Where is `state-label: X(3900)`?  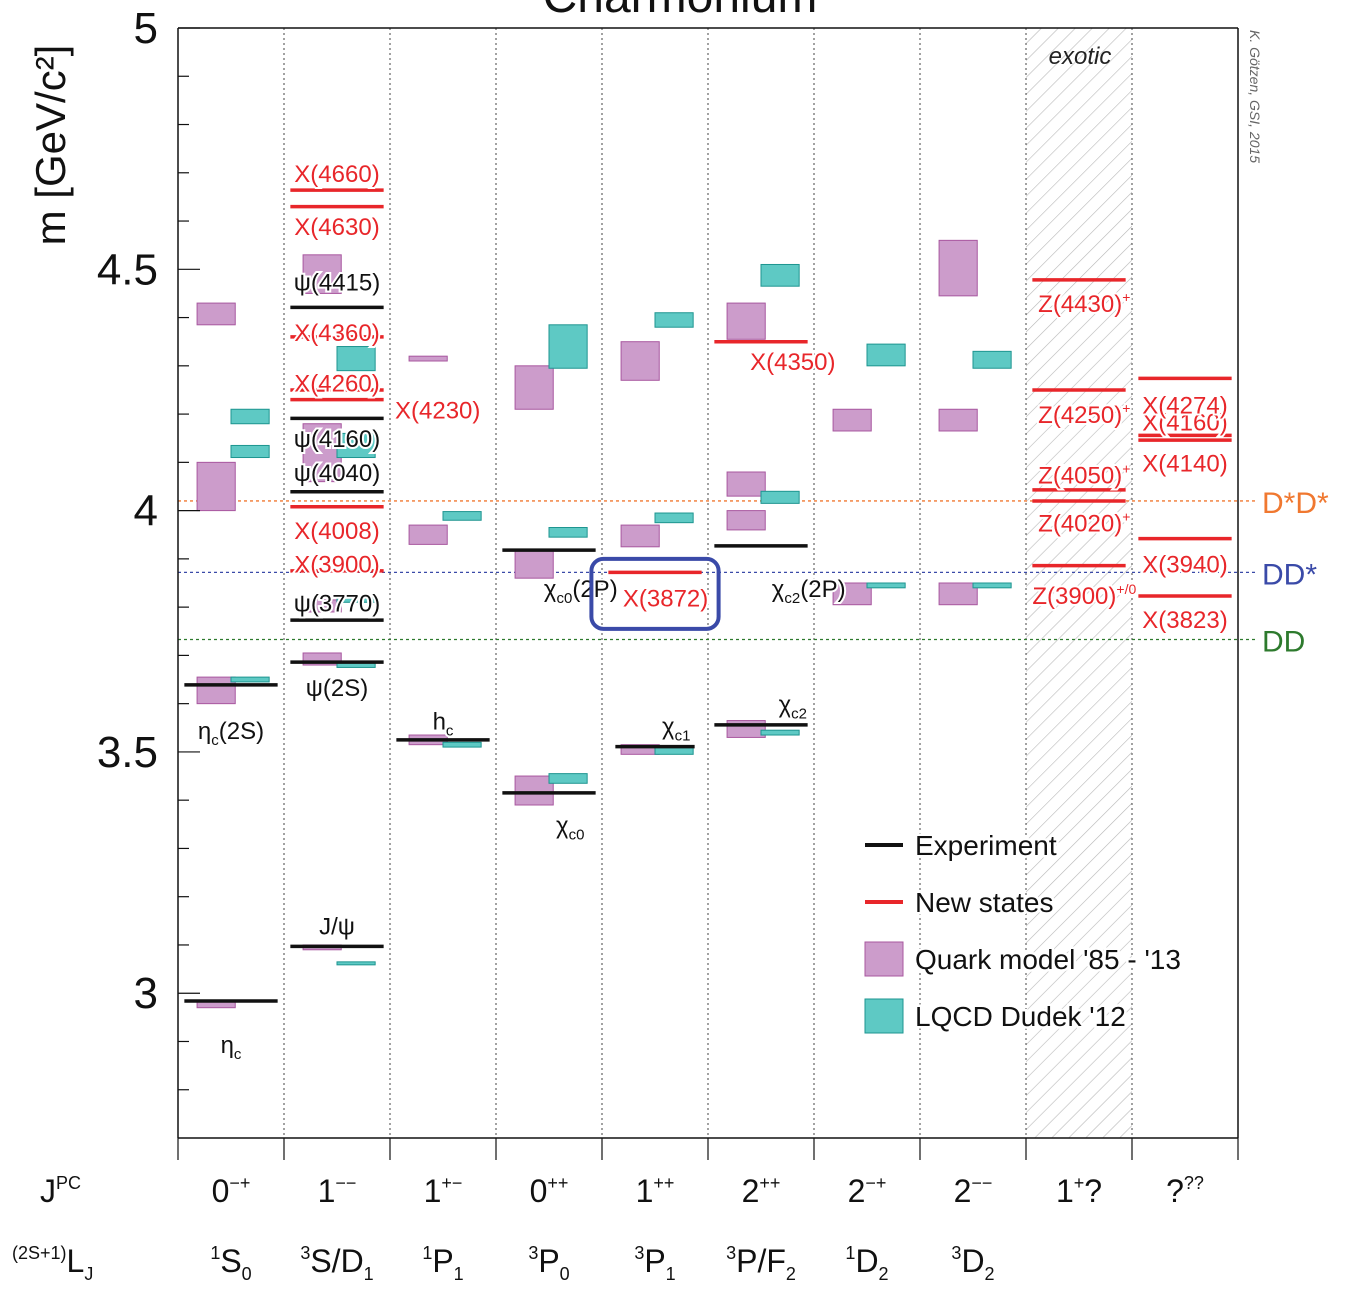
state-label: X(3900) is located at coordinates (336, 565).